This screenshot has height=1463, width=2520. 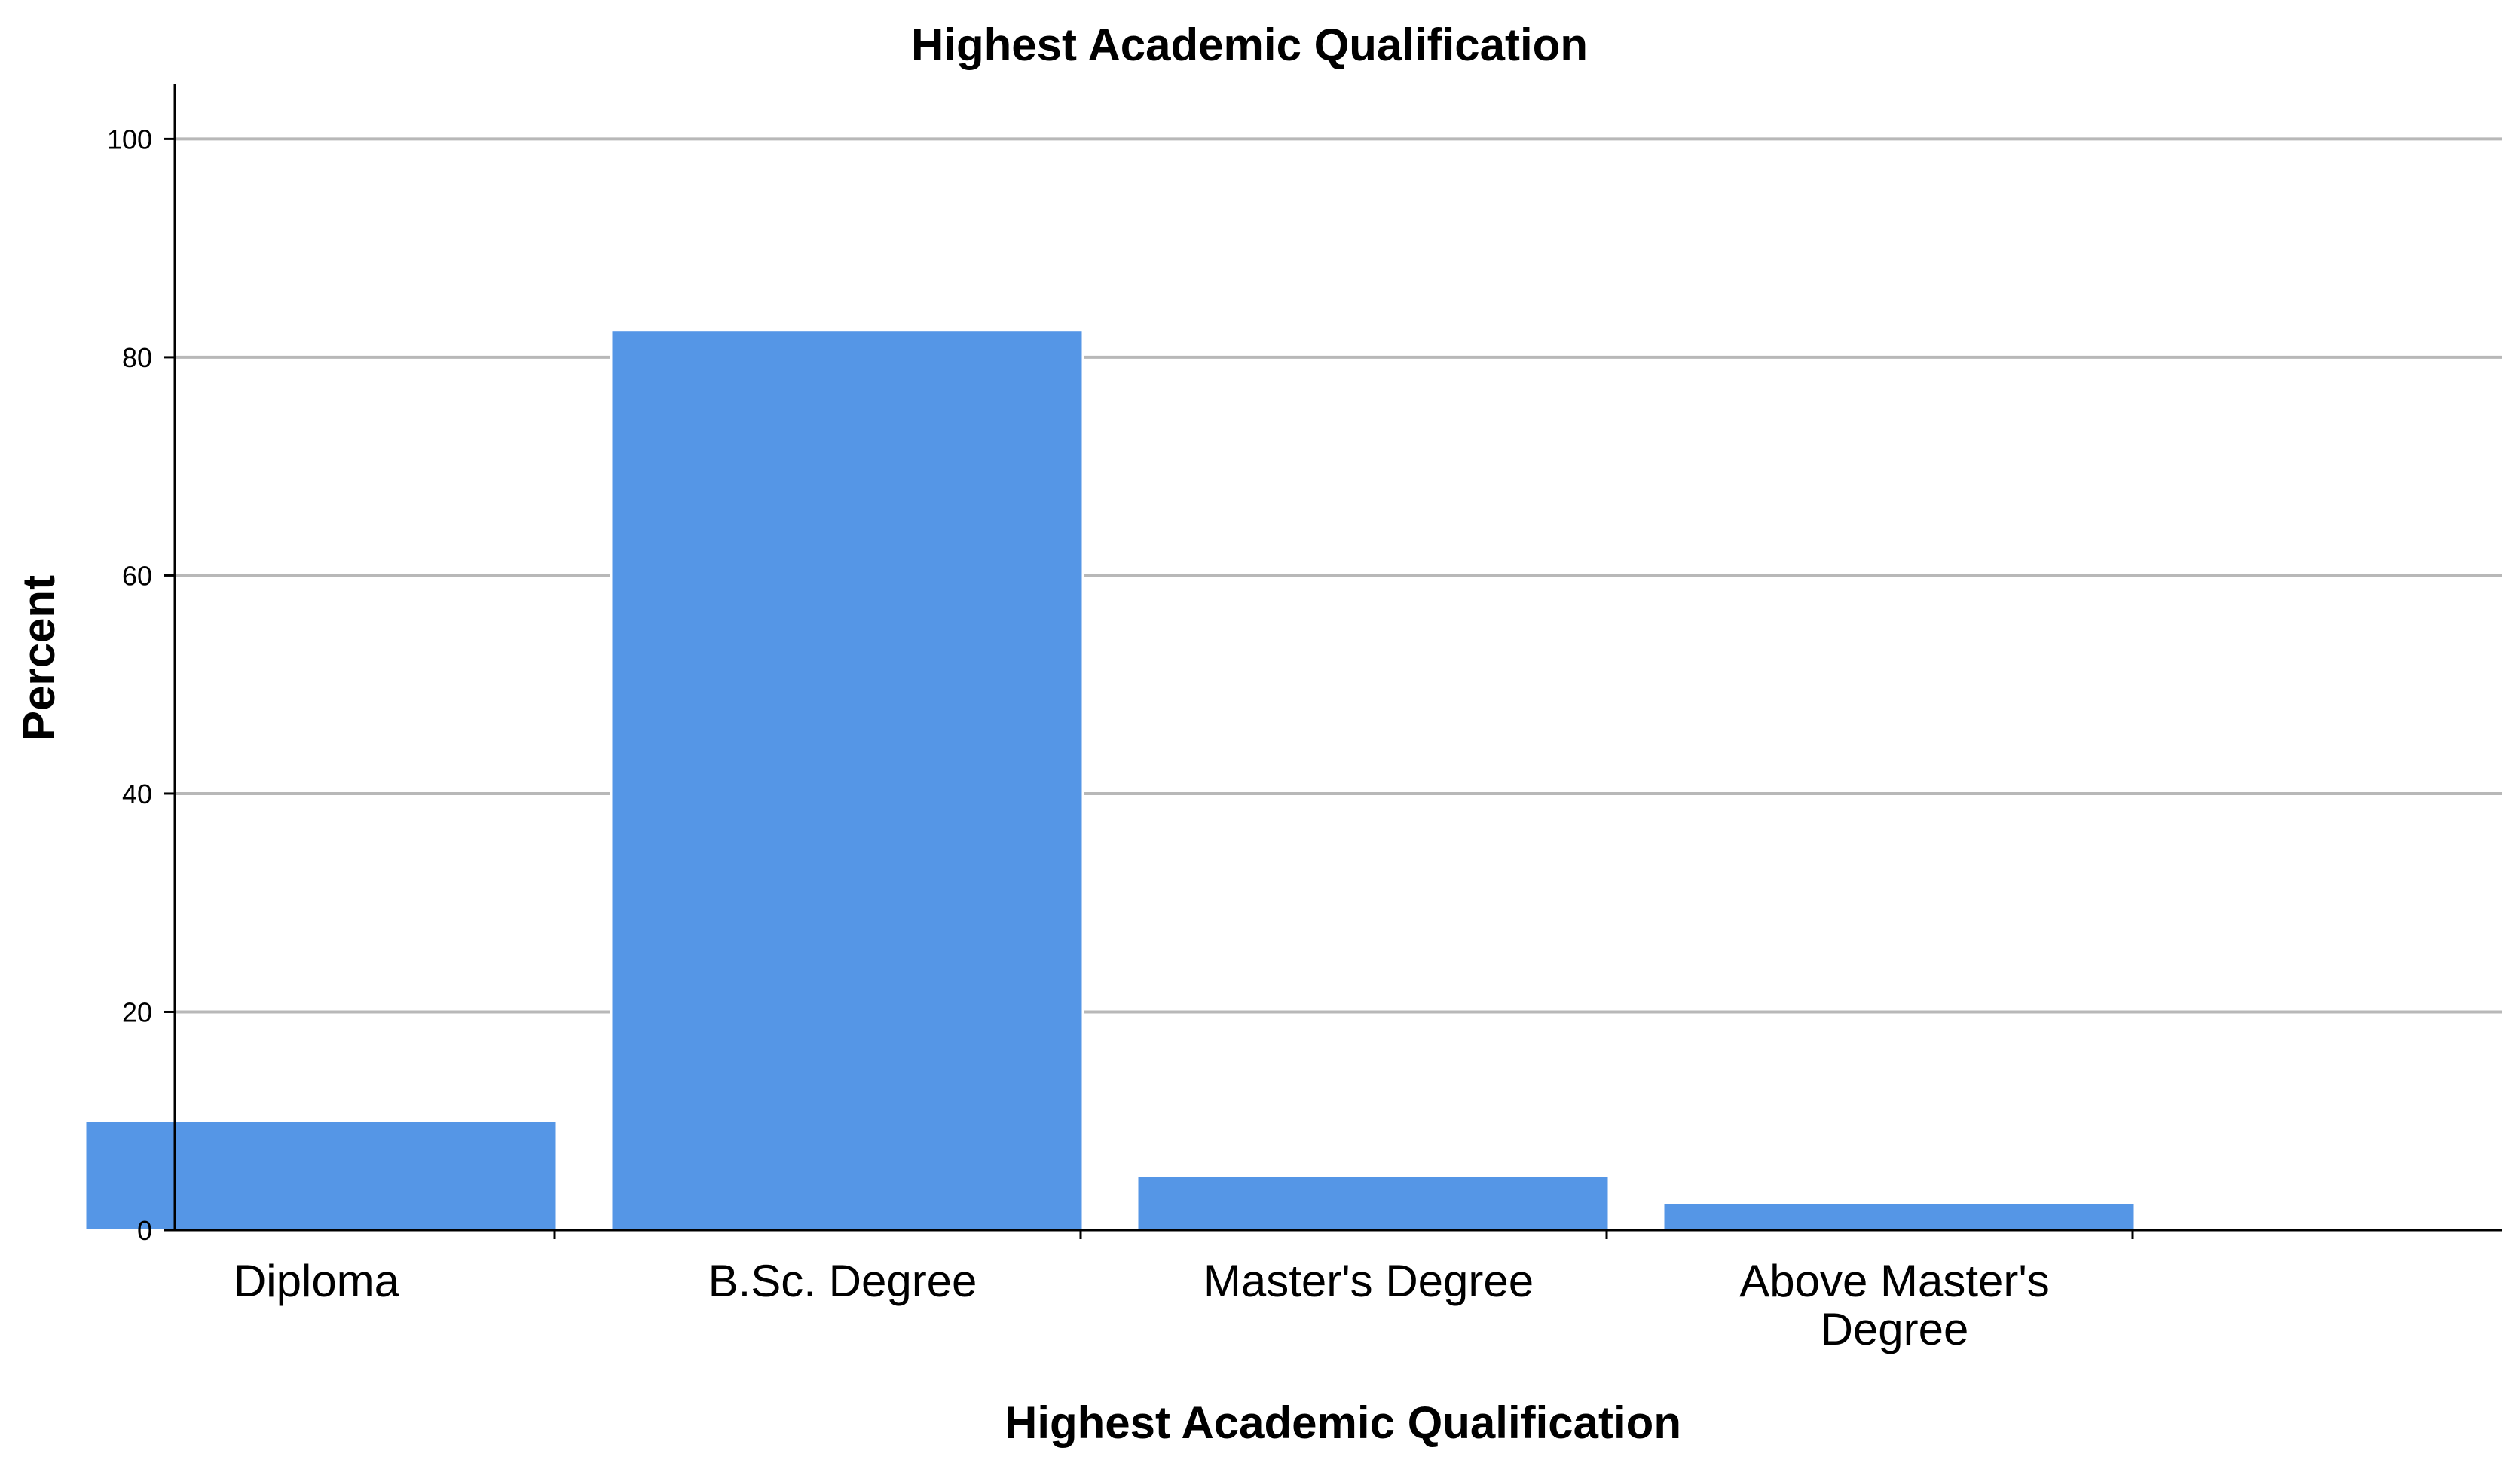 What do you see at coordinates (1368, 1281) in the screenshot?
I see `x-tick-label: Master's Degree` at bounding box center [1368, 1281].